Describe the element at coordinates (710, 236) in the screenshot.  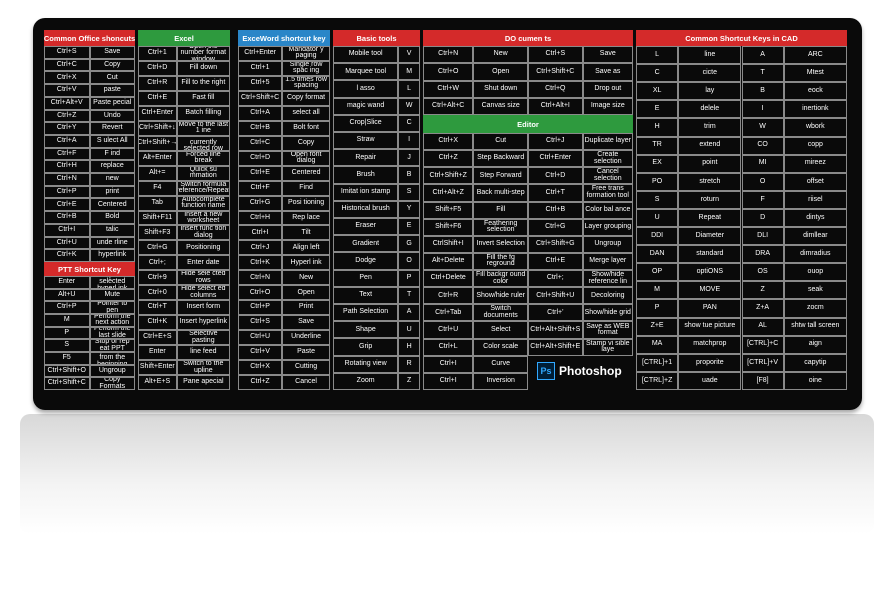
I see `shortcut-desc: Diameter` at that location.